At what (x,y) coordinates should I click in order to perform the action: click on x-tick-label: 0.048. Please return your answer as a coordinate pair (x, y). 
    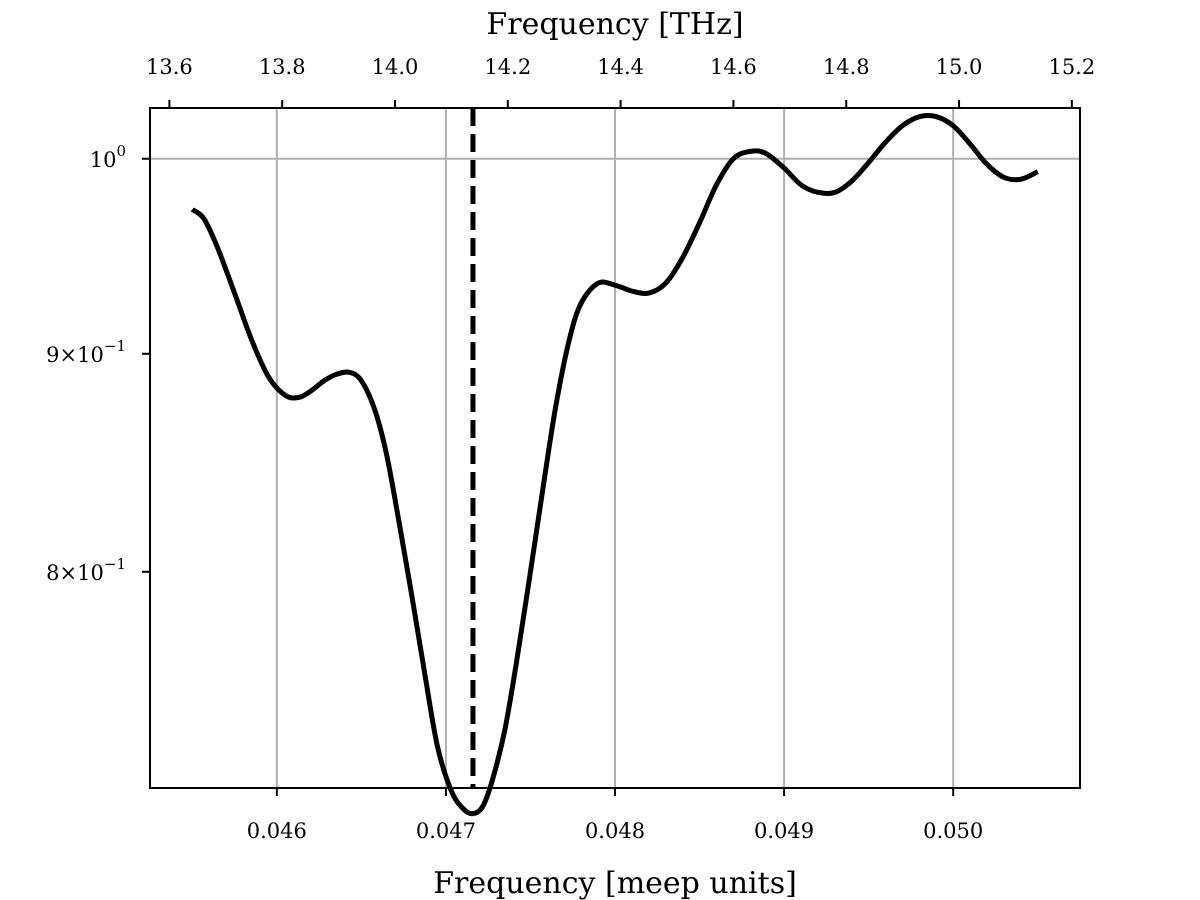
    Looking at the image, I should click on (615, 831).